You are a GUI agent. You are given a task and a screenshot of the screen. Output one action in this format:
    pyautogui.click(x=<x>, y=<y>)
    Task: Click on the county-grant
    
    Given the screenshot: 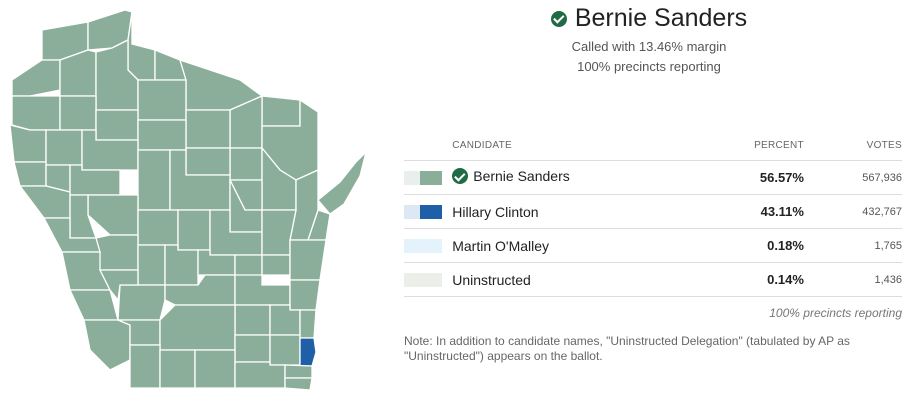 What is the action you would take?
    pyautogui.click(x=107, y=345)
    